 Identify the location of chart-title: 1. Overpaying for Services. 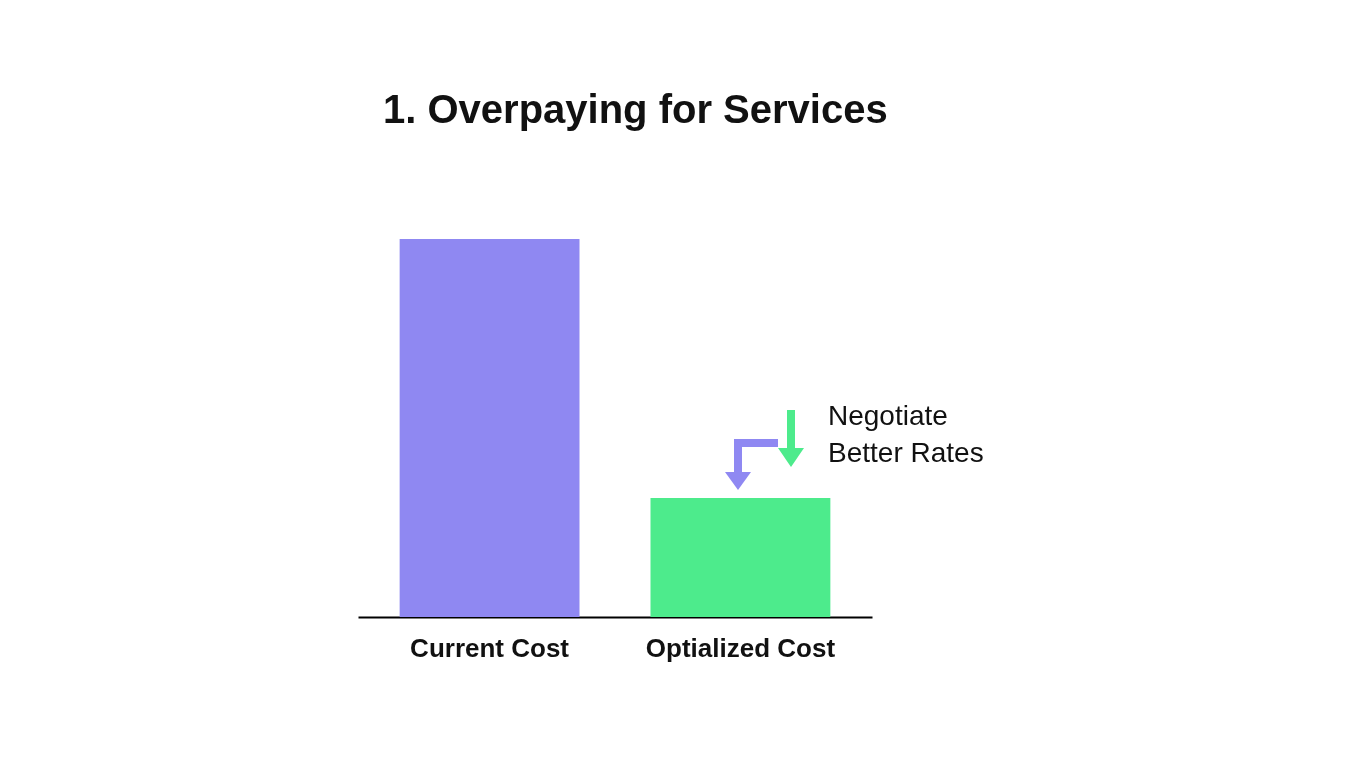
(635, 109).